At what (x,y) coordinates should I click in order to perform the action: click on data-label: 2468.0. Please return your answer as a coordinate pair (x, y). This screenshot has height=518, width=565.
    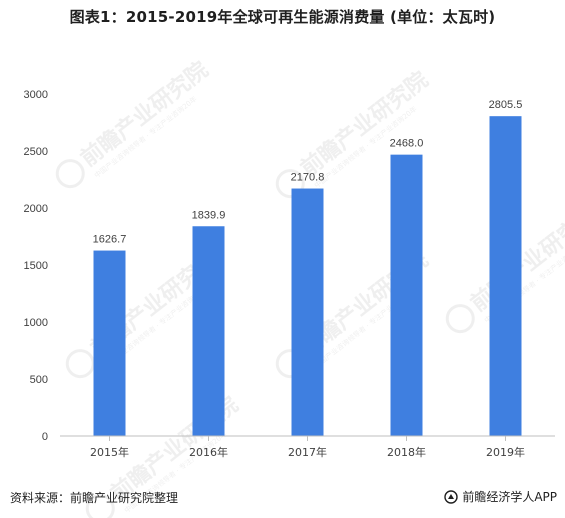
    Looking at the image, I should click on (407, 144).